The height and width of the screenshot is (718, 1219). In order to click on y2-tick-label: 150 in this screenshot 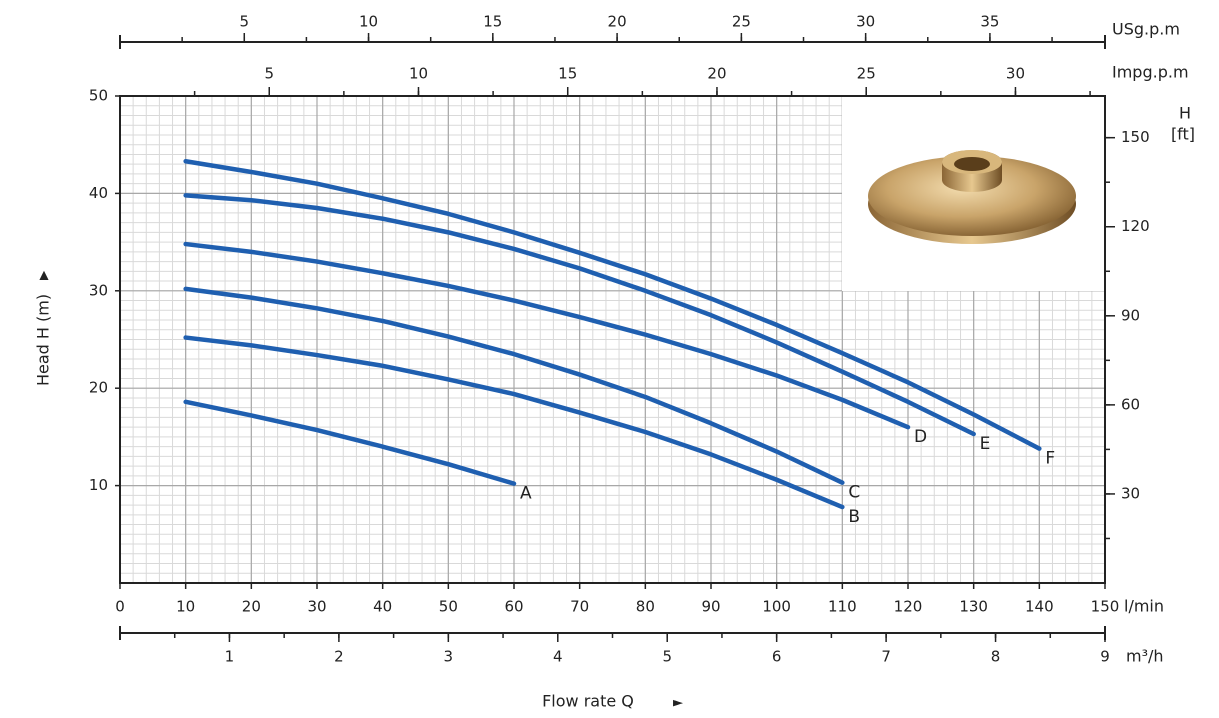, I will do `click(1135, 137)`.